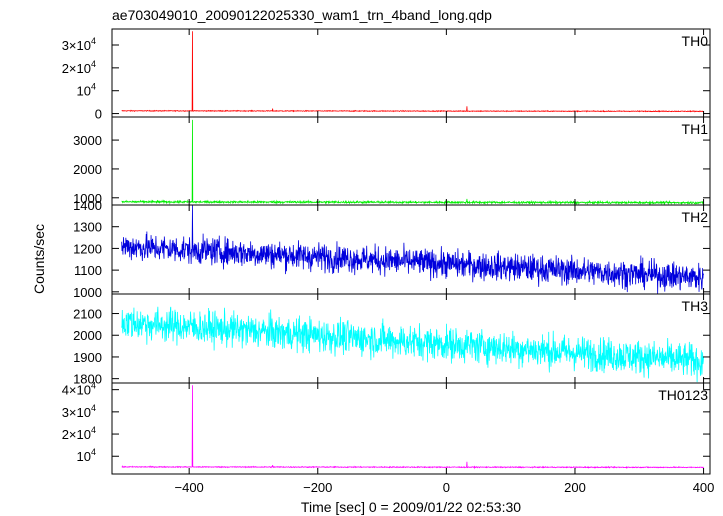 The image size is (723, 516). What do you see at coordinates (695, 217) in the screenshot?
I see `band-label-th2: TH2` at bounding box center [695, 217].